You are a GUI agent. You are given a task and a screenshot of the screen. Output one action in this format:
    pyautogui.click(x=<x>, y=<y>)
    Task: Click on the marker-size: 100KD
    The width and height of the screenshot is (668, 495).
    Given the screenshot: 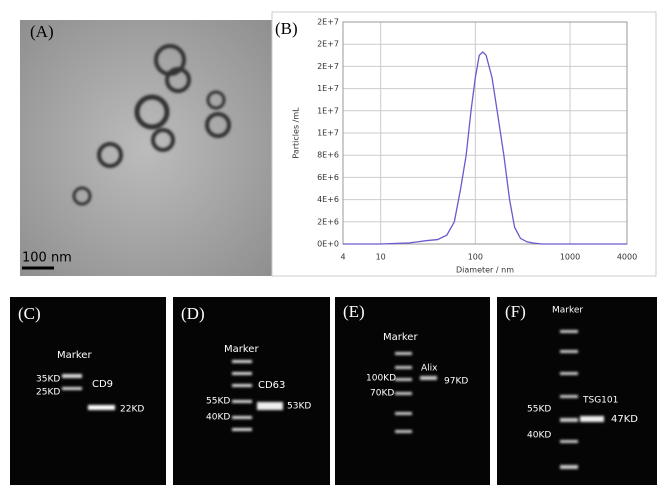 What is the action you would take?
    pyautogui.click(x=381, y=379)
    